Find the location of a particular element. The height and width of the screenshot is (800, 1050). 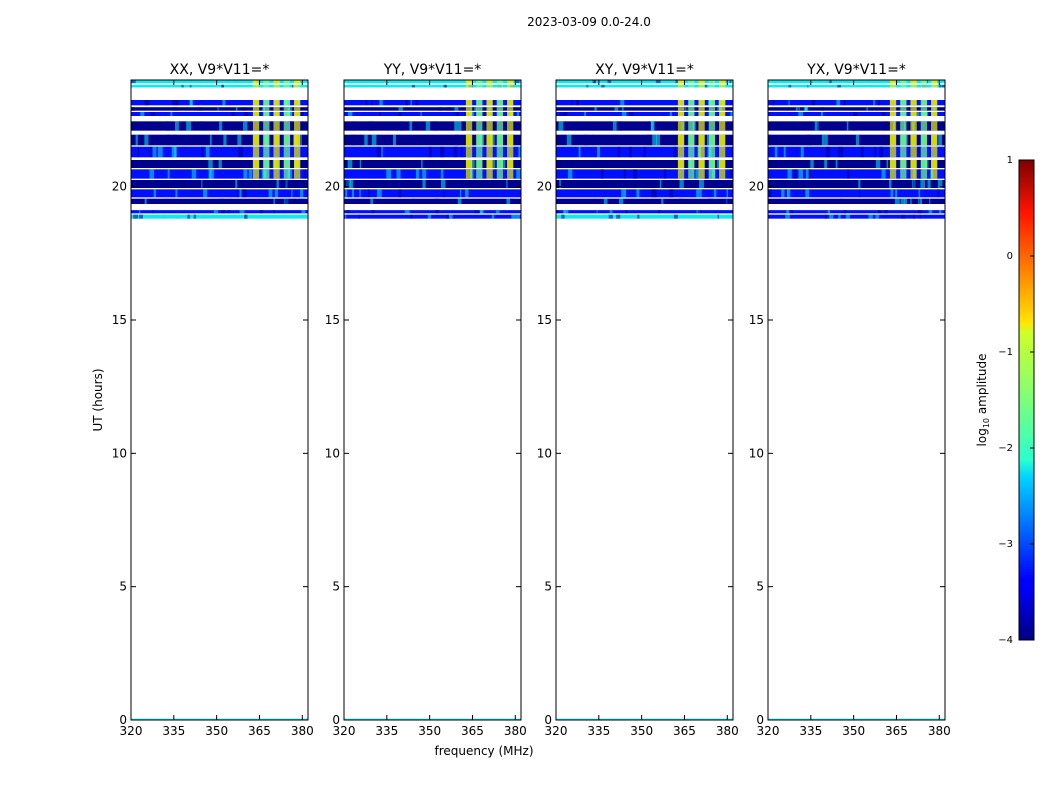

y-tick-label: 5 is located at coordinates (548, 587).